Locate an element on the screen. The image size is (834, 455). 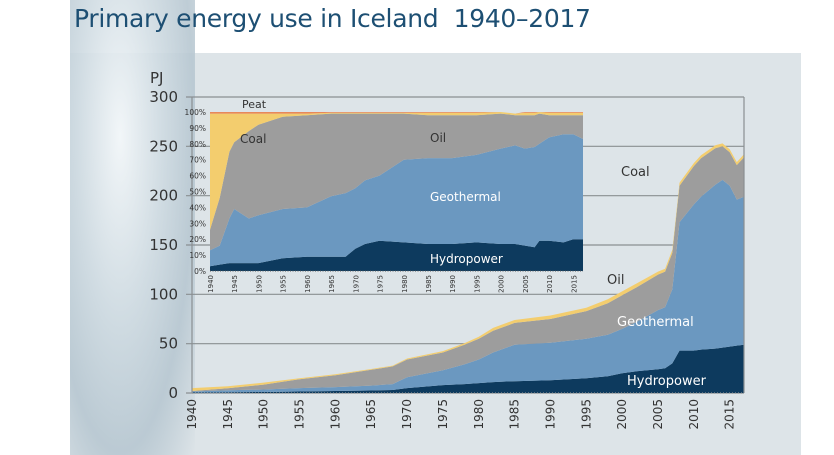
inset-area-geothermal is located at coordinates (396, 200).